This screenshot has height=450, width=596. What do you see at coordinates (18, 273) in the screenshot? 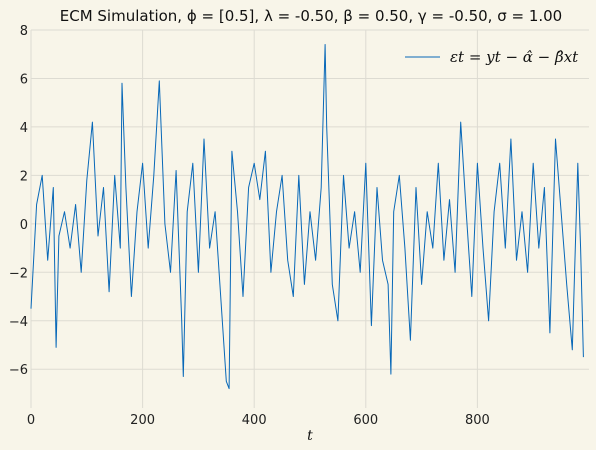
I see `y-tick-label: −2` at bounding box center [18, 273].